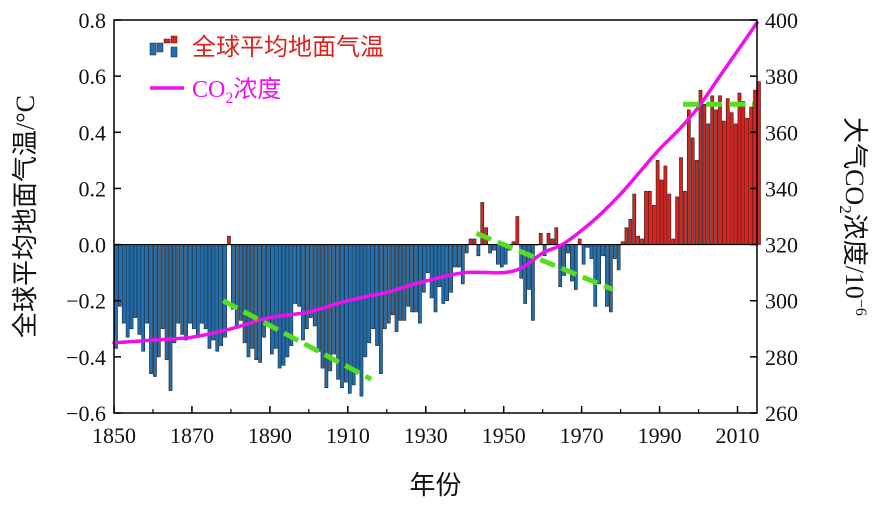 Image resolution: width=879 pixels, height=505 pixels. Describe the element at coordinates (781, 132) in the screenshot. I see `y-right-tick-label: 360` at that location.